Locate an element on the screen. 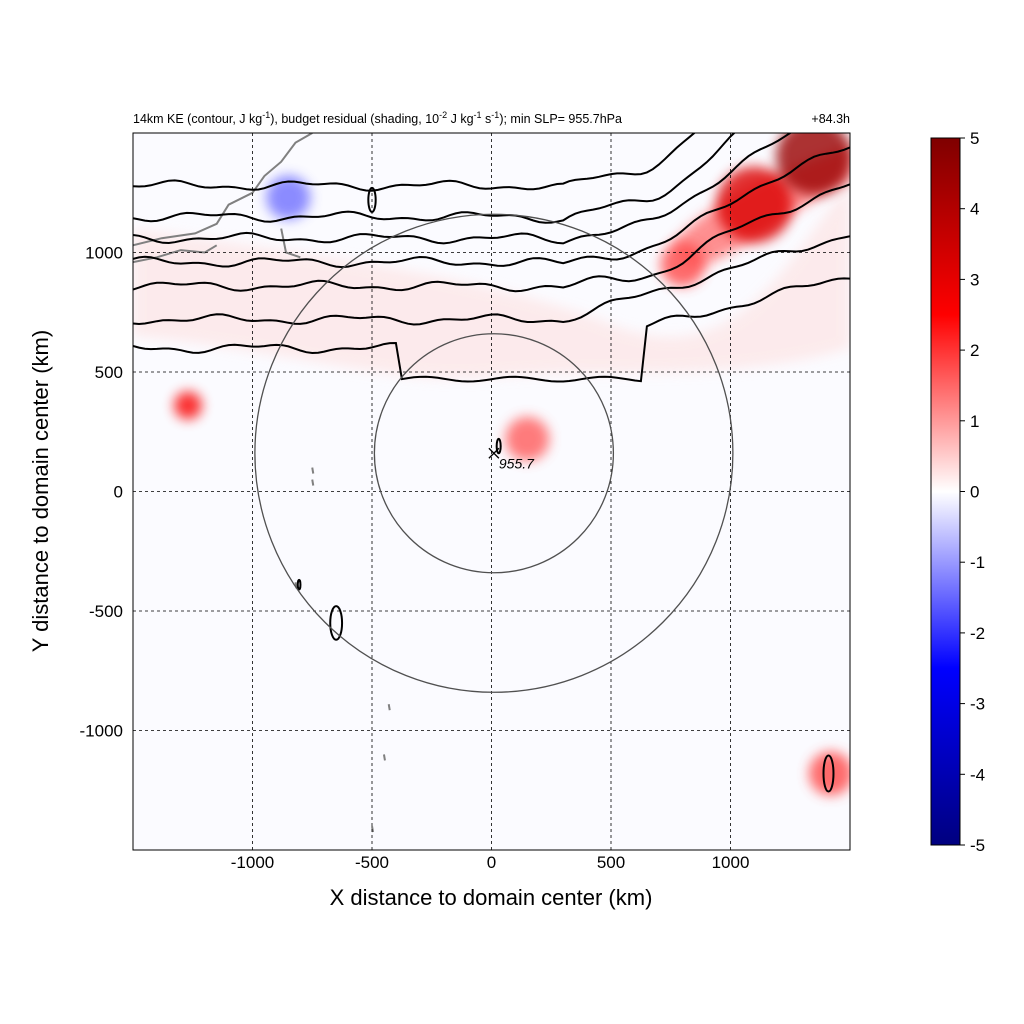 Image resolution: width=1024 pixels, height=1024 pixels. x-tick-label: 0 is located at coordinates (491, 862).